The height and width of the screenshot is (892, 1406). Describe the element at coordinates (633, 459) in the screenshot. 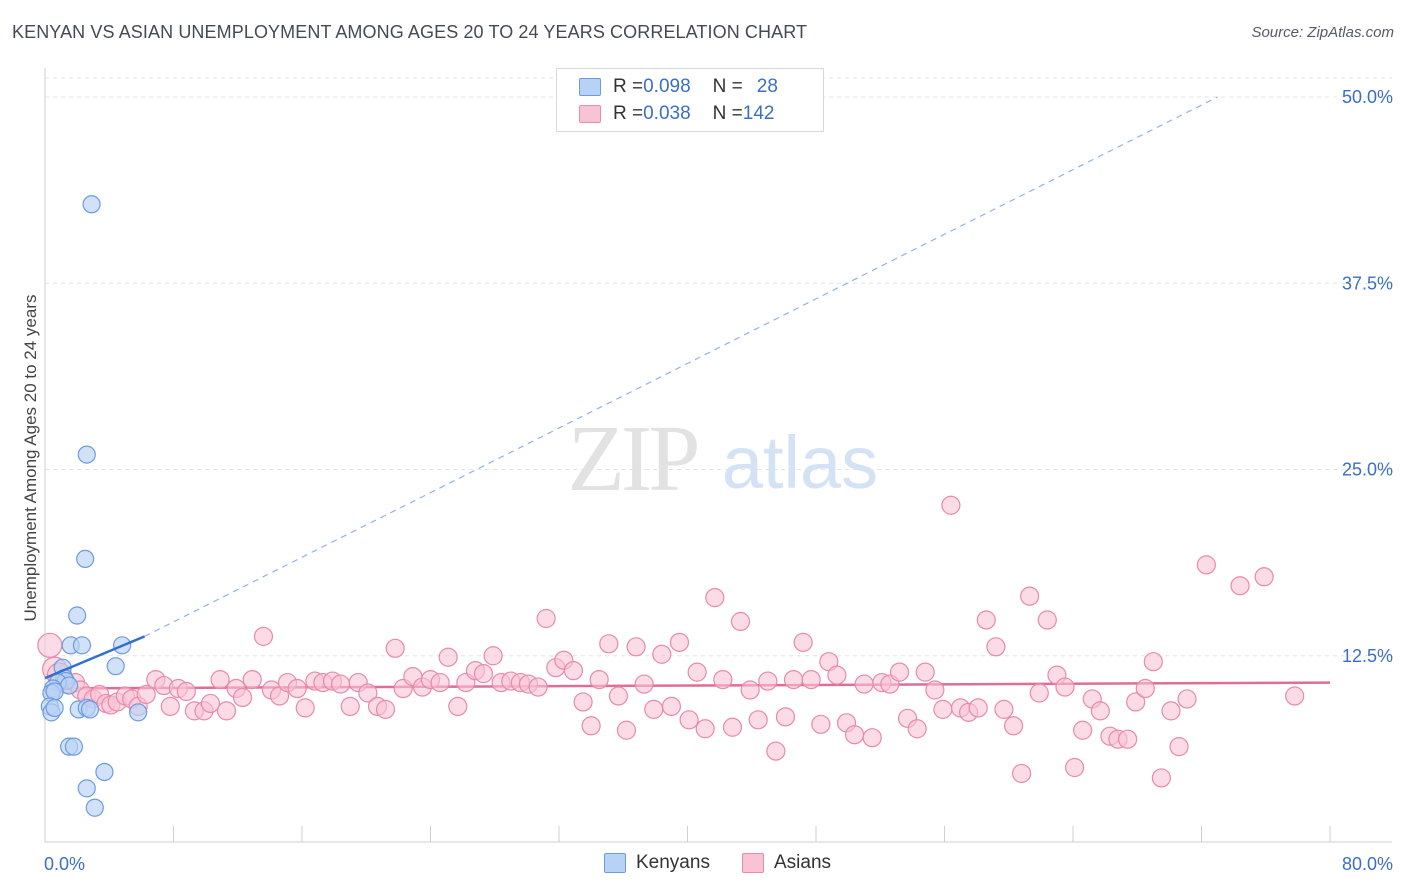

I see `watermark-zip: ZIP` at that location.